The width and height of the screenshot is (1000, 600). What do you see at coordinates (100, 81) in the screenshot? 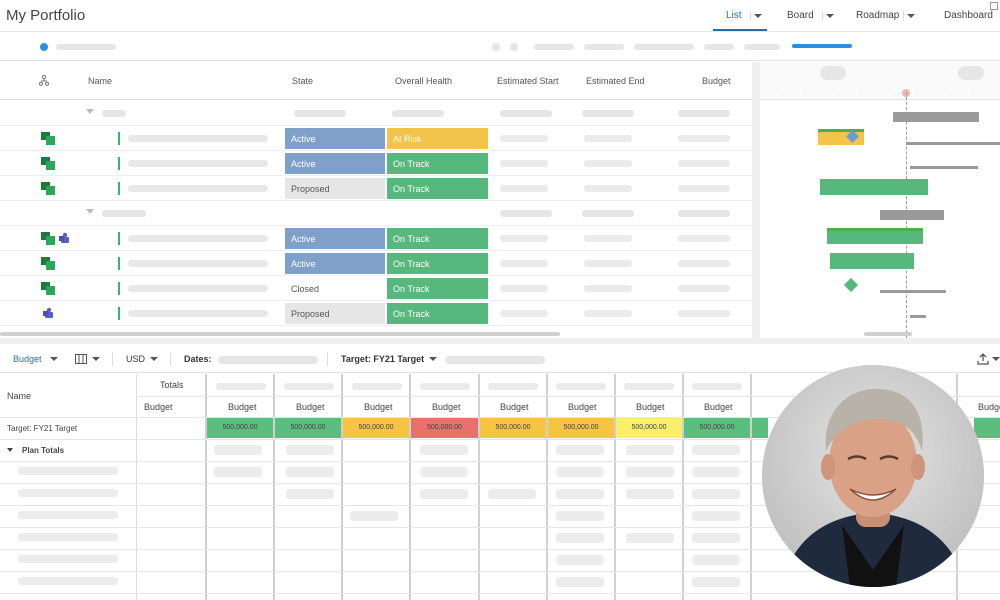
I see `column-header-name: Name` at bounding box center [100, 81].